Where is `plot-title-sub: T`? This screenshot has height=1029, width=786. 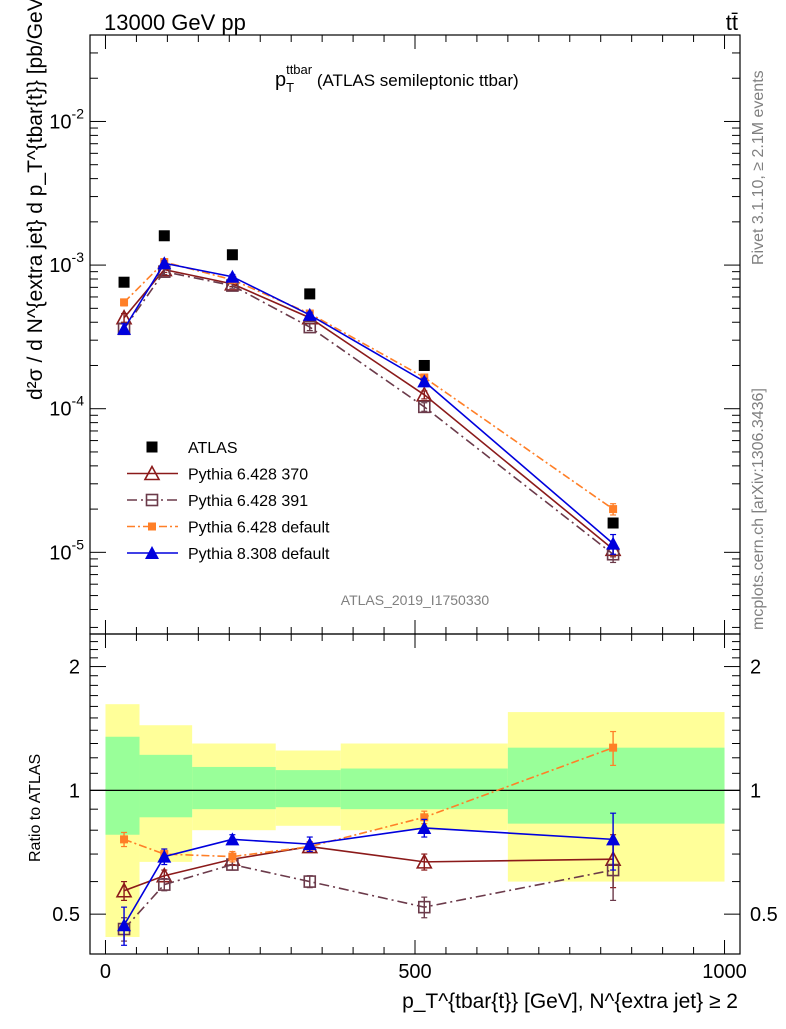
plot-title-sub: T is located at coordinates (290, 87).